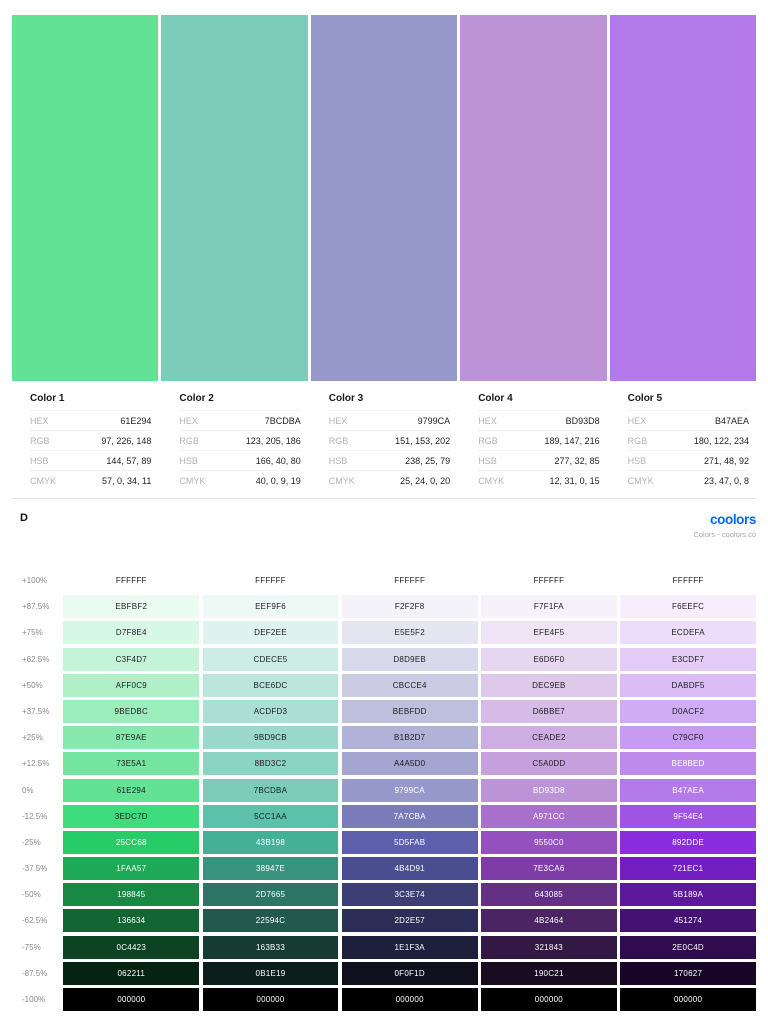 The image size is (768, 1024). Describe the element at coordinates (131, 816) in the screenshot. I see `shade-cell: 3EDC7D` at that location.